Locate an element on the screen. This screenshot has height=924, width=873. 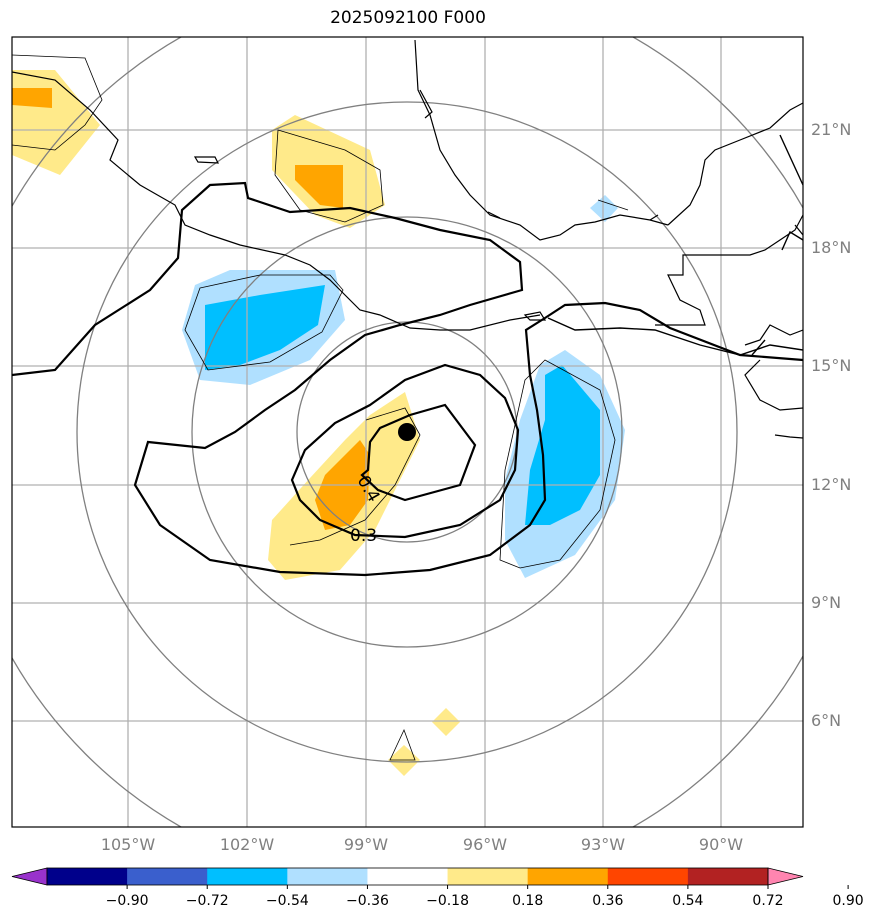
lat-label: 18°N is located at coordinates (831, 247).